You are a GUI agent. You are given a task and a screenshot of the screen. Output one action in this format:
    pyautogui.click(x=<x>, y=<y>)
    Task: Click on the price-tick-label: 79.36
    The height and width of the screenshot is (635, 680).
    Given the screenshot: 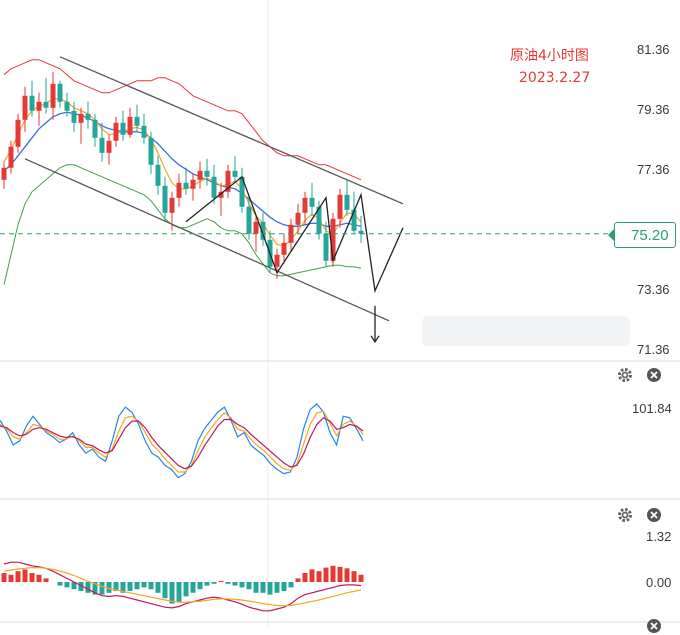 What is the action you would take?
    pyautogui.click(x=653, y=109)
    